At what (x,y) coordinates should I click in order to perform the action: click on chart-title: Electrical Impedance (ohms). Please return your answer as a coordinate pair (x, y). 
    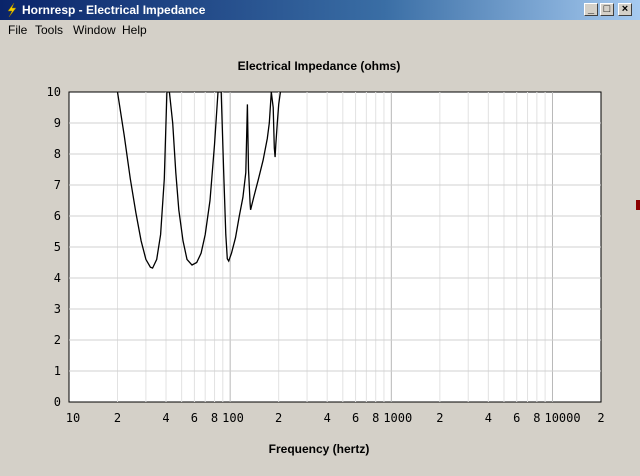
    Looking at the image, I should click on (319, 66).